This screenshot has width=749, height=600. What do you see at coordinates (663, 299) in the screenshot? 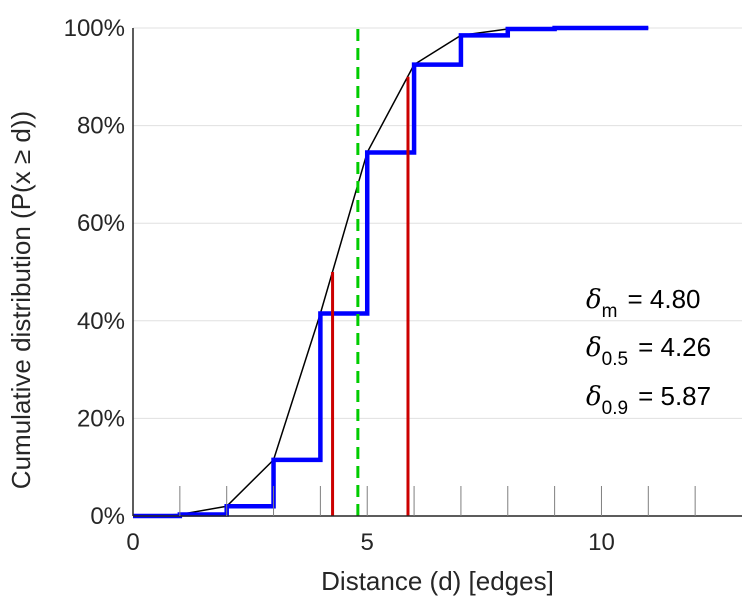
I see `value: = 4.80` at bounding box center [663, 299].